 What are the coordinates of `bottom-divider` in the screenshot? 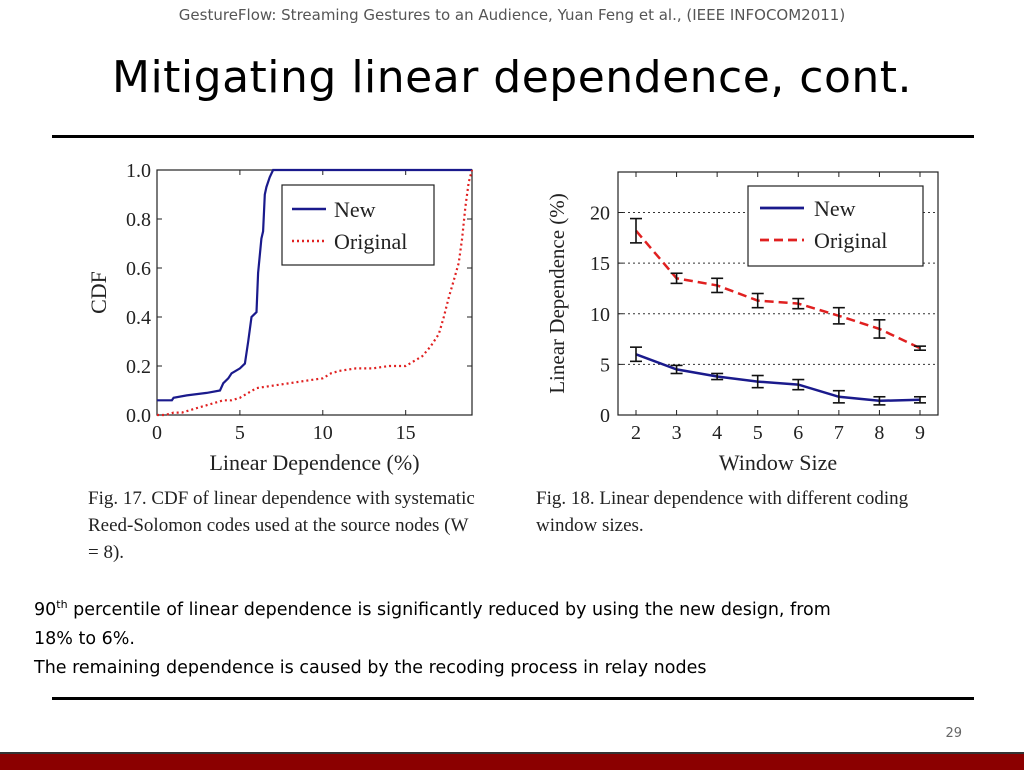 It's located at (513, 698).